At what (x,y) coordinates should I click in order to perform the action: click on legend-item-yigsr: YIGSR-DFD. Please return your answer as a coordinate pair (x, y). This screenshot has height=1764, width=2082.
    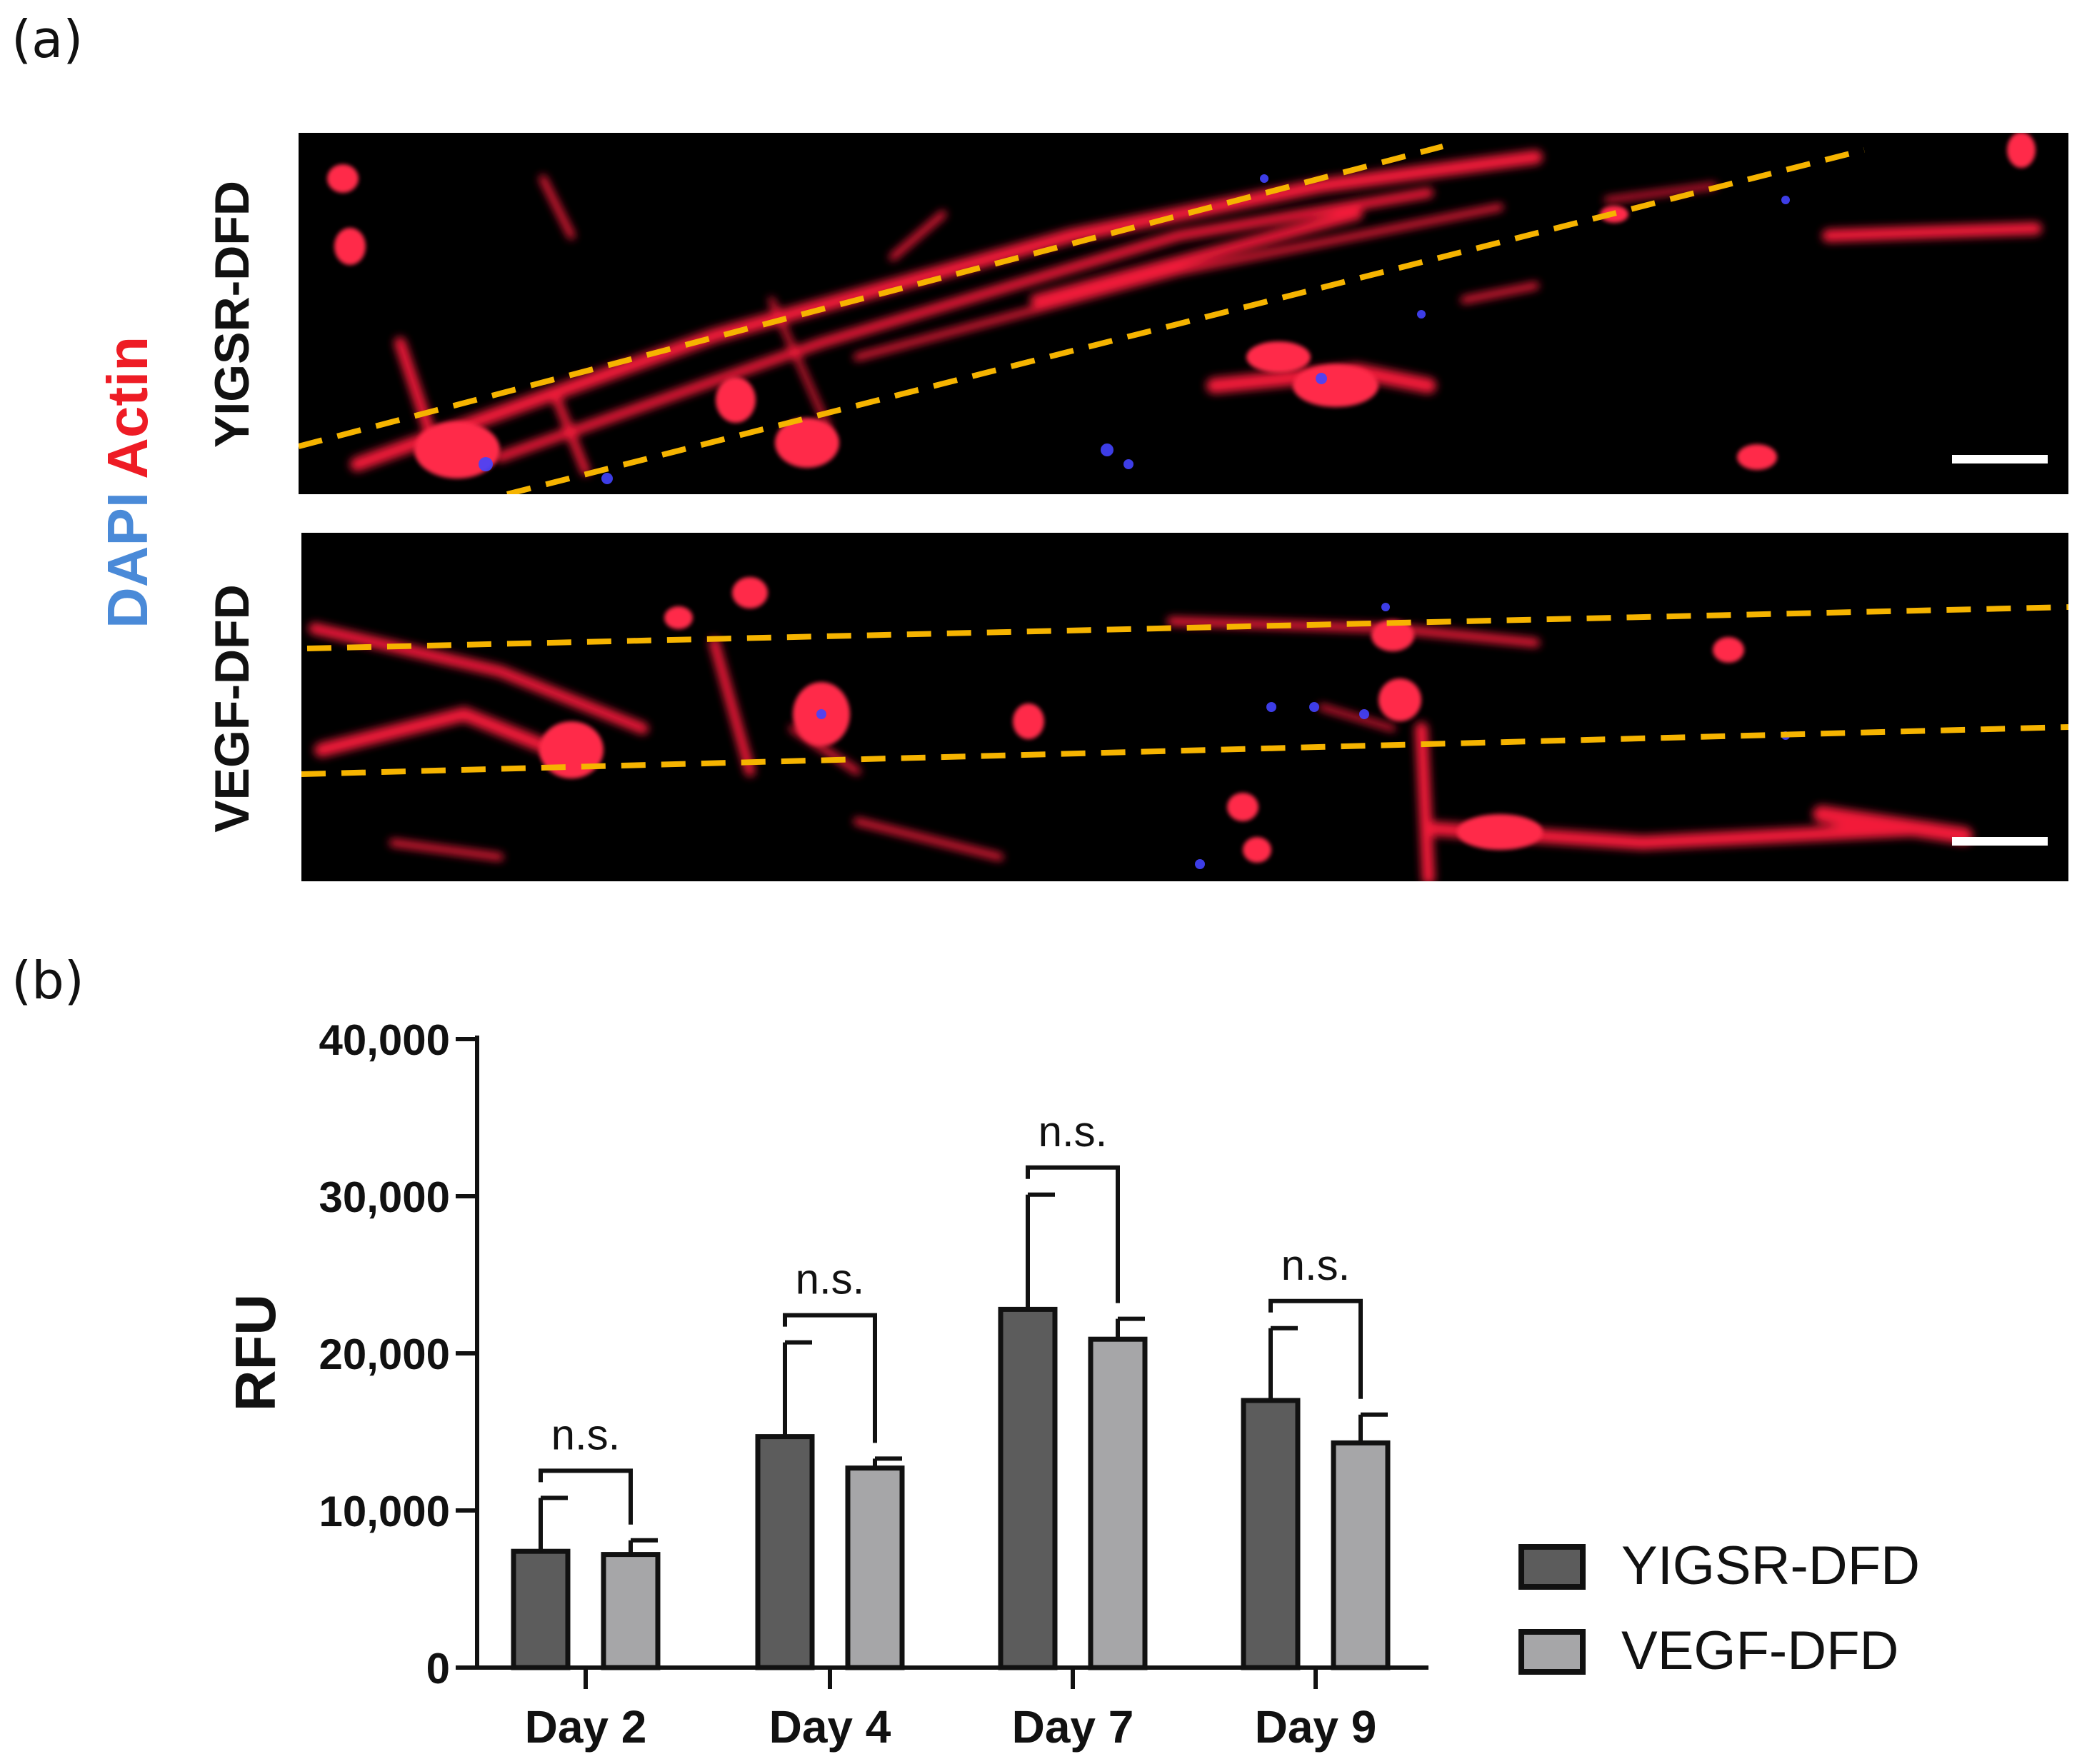
    Looking at the image, I should click on (1719, 1565).